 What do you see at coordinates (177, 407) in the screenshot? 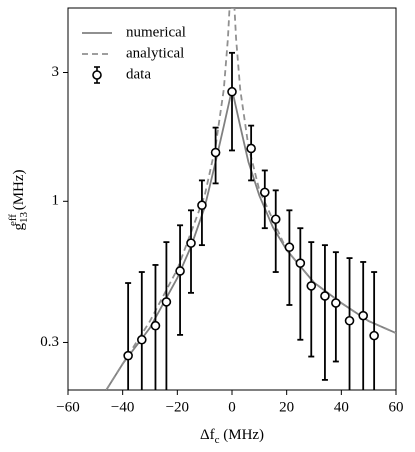
I see `x-tick-label: −20` at bounding box center [177, 407].